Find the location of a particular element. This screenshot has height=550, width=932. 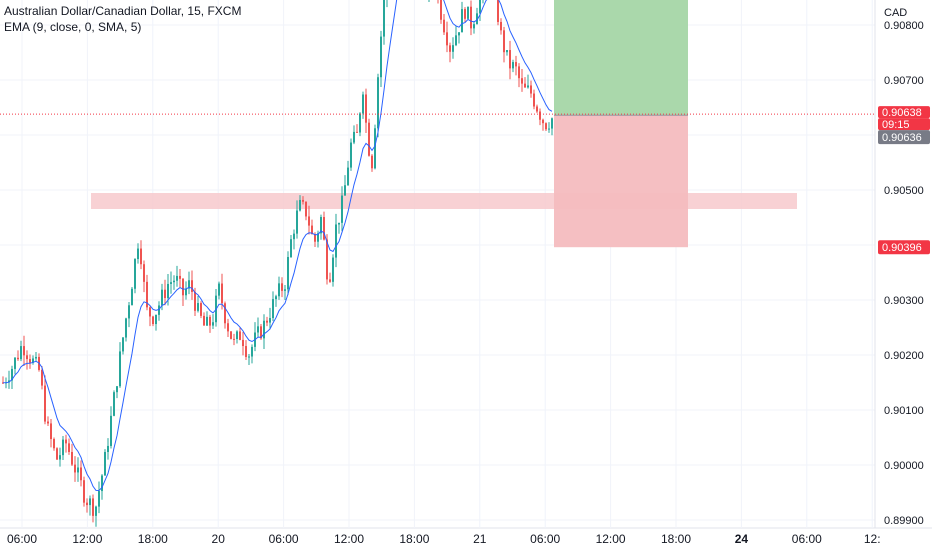

zone-rect is located at coordinates (444, 201).